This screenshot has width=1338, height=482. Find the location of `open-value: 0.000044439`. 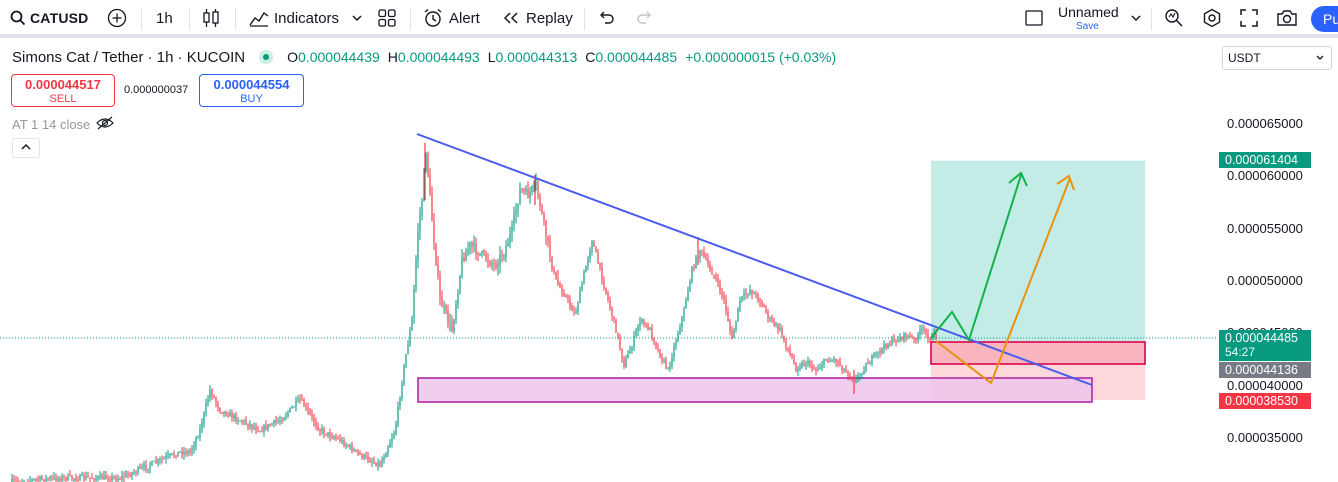

open-value: 0.000044439 is located at coordinates (339, 57).